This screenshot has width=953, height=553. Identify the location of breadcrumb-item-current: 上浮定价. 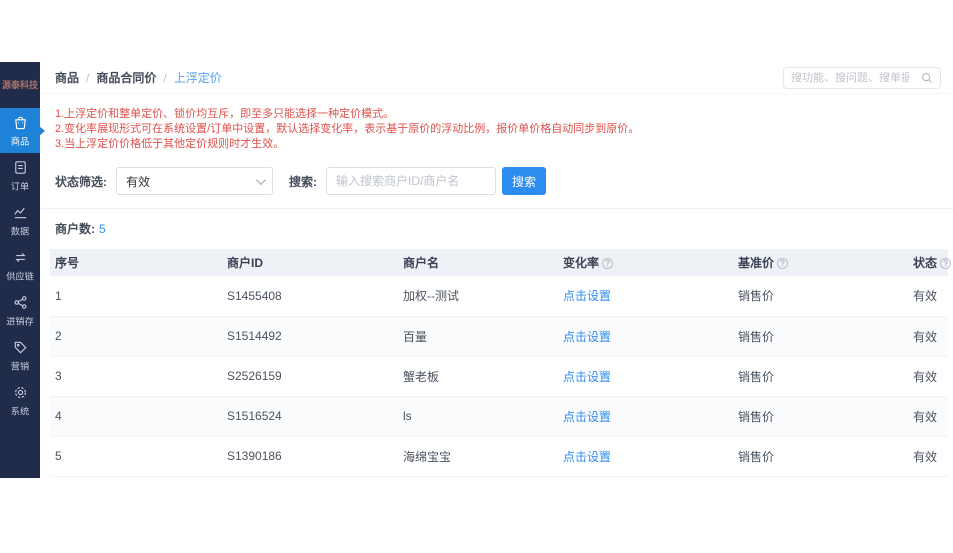
(197, 78).